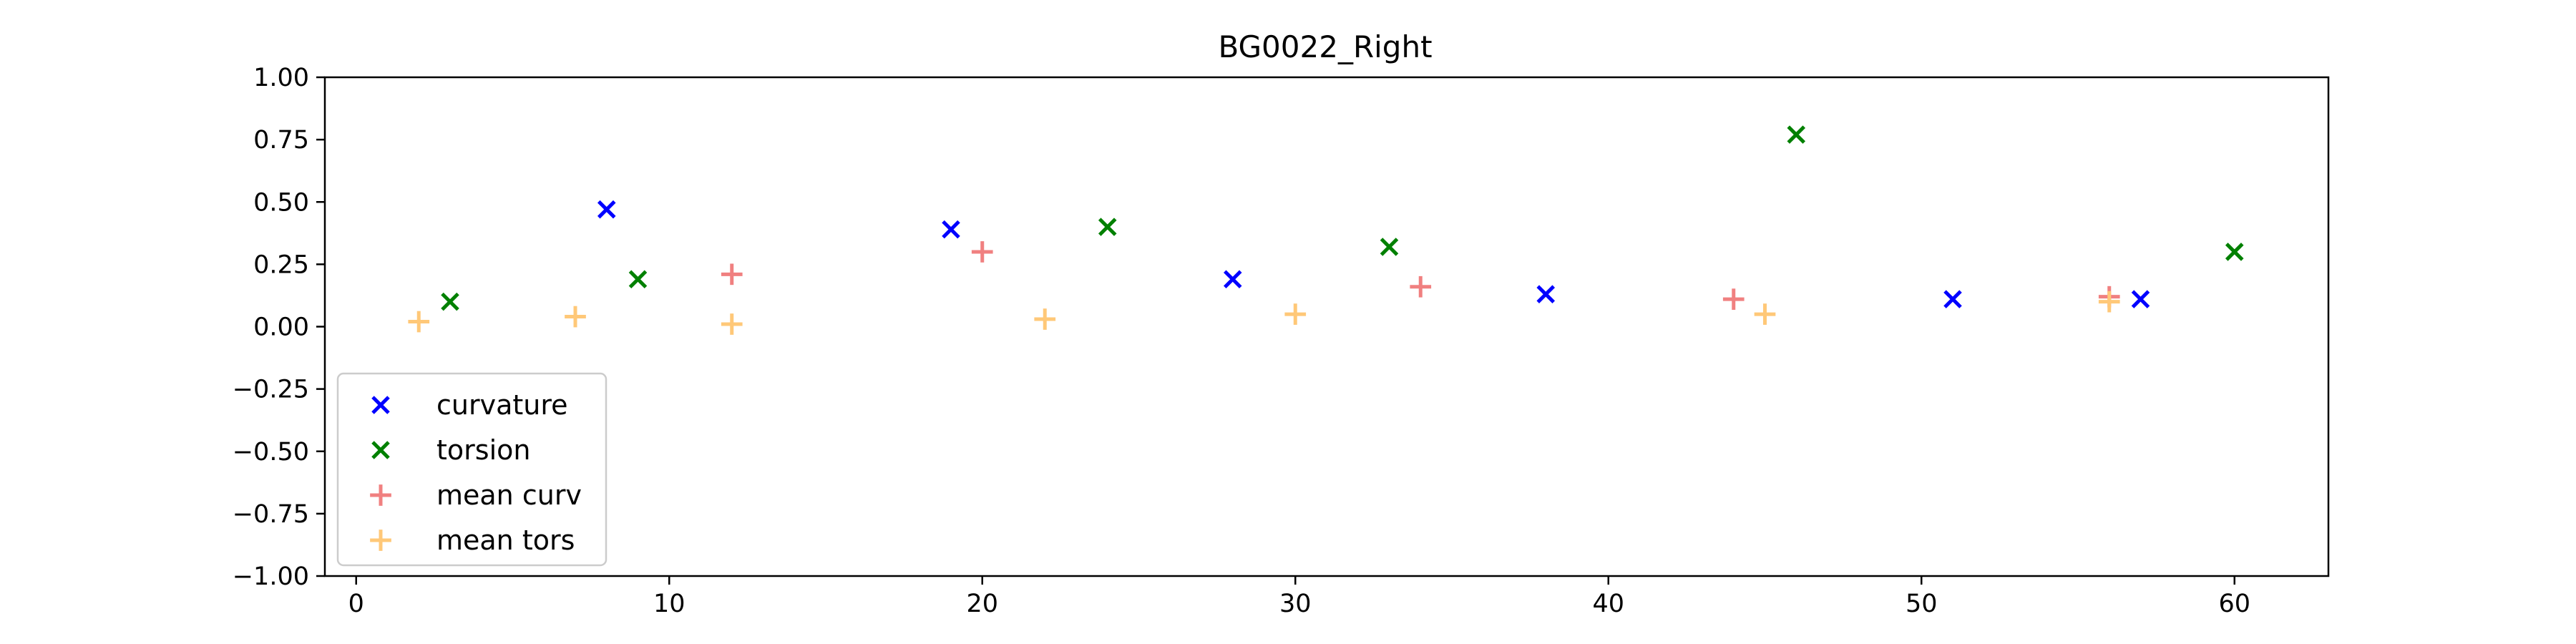 The height and width of the screenshot is (644, 2576). Describe the element at coordinates (281, 140) in the screenshot. I see `y-tick-label: 0.75` at that location.